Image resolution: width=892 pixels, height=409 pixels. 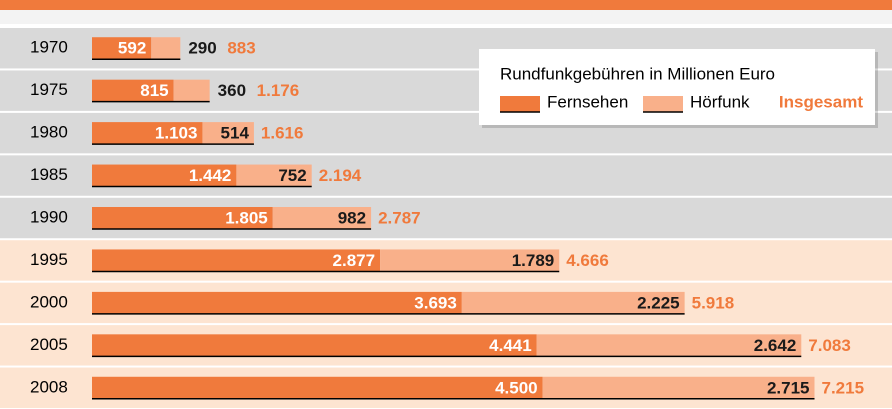 I want to click on legend-label: Insgesamt, so click(x=821, y=101).